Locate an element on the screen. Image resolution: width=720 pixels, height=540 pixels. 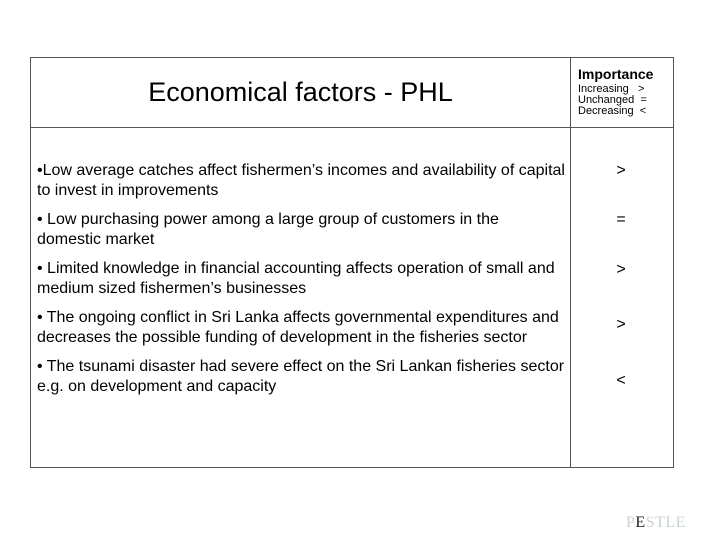
logo-letter-highlight: E is located at coordinates (640, 522).